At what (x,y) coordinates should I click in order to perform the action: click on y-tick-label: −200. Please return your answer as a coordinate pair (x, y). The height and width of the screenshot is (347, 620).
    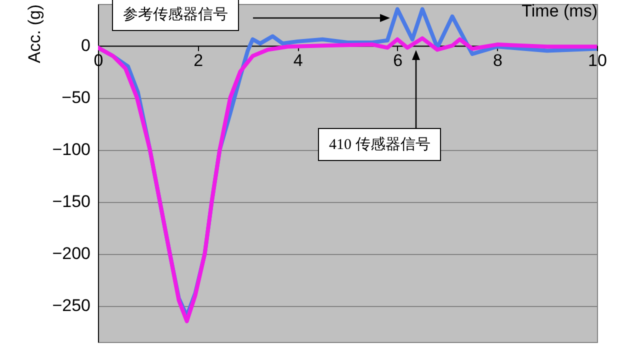
    Looking at the image, I should click on (71, 254).